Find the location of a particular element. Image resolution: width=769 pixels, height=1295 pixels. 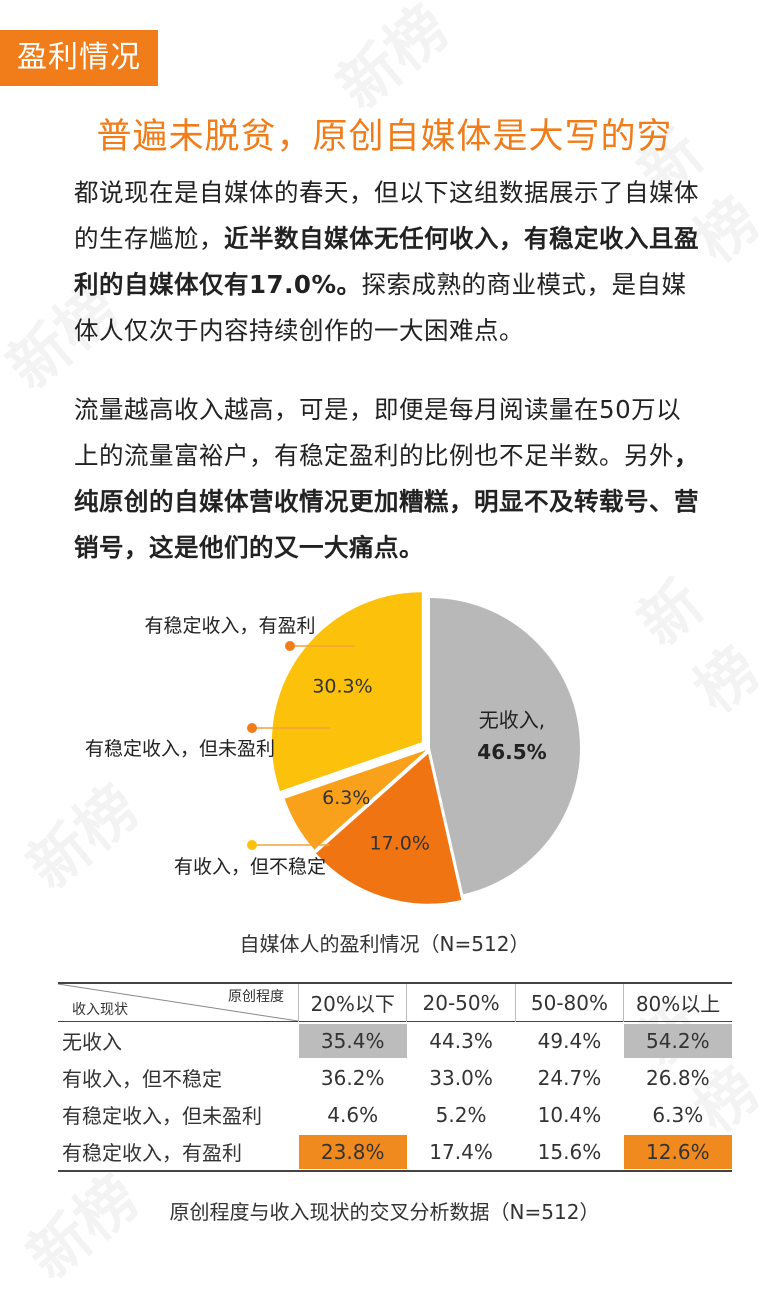

cell-value: 6.3% is located at coordinates (678, 1114).